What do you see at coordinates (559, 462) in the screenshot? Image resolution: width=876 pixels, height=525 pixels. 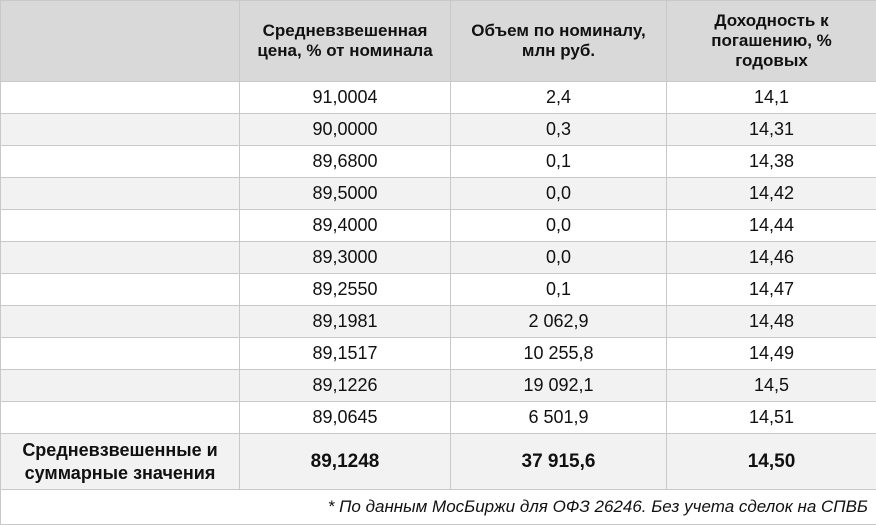 I see `total-volume: 37 915,6` at bounding box center [559, 462].